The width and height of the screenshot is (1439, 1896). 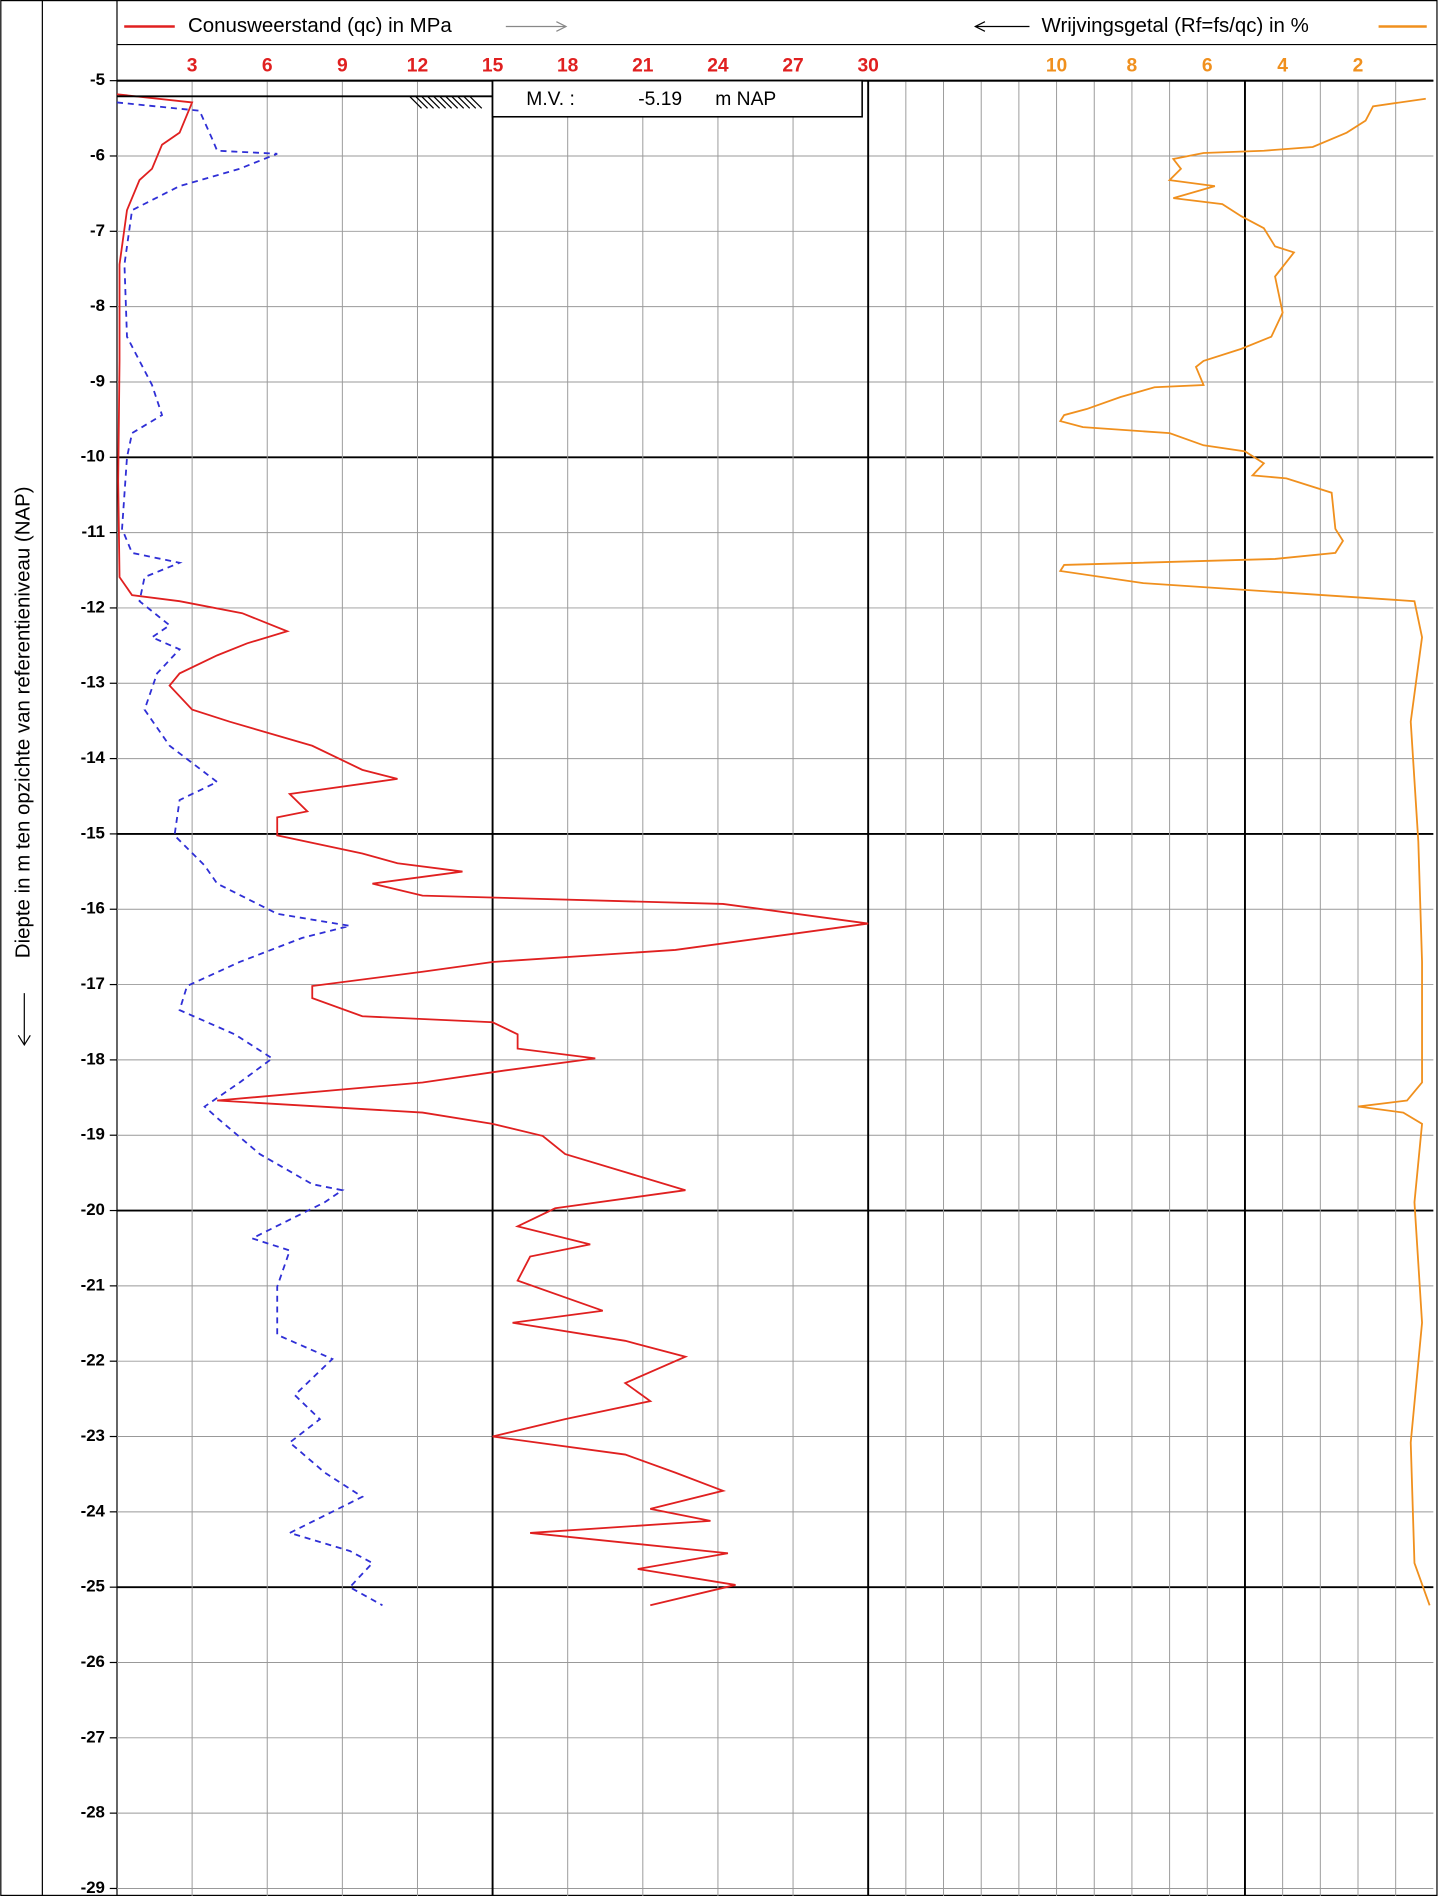 What do you see at coordinates (249, 854) in the screenshot?
I see `series-line` at bounding box center [249, 854].